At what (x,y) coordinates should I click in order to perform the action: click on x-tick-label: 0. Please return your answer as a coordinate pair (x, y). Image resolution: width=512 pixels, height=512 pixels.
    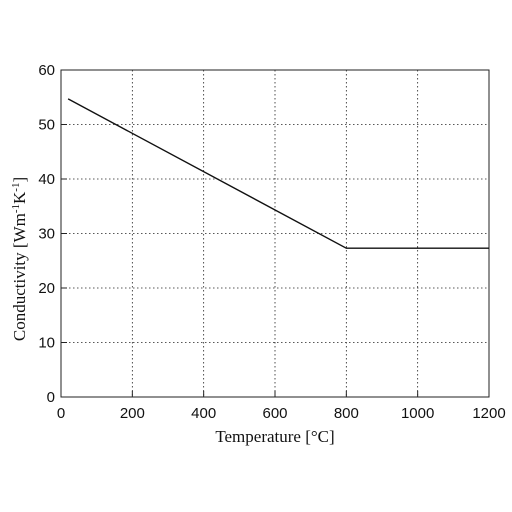
    Looking at the image, I should click on (61, 413).